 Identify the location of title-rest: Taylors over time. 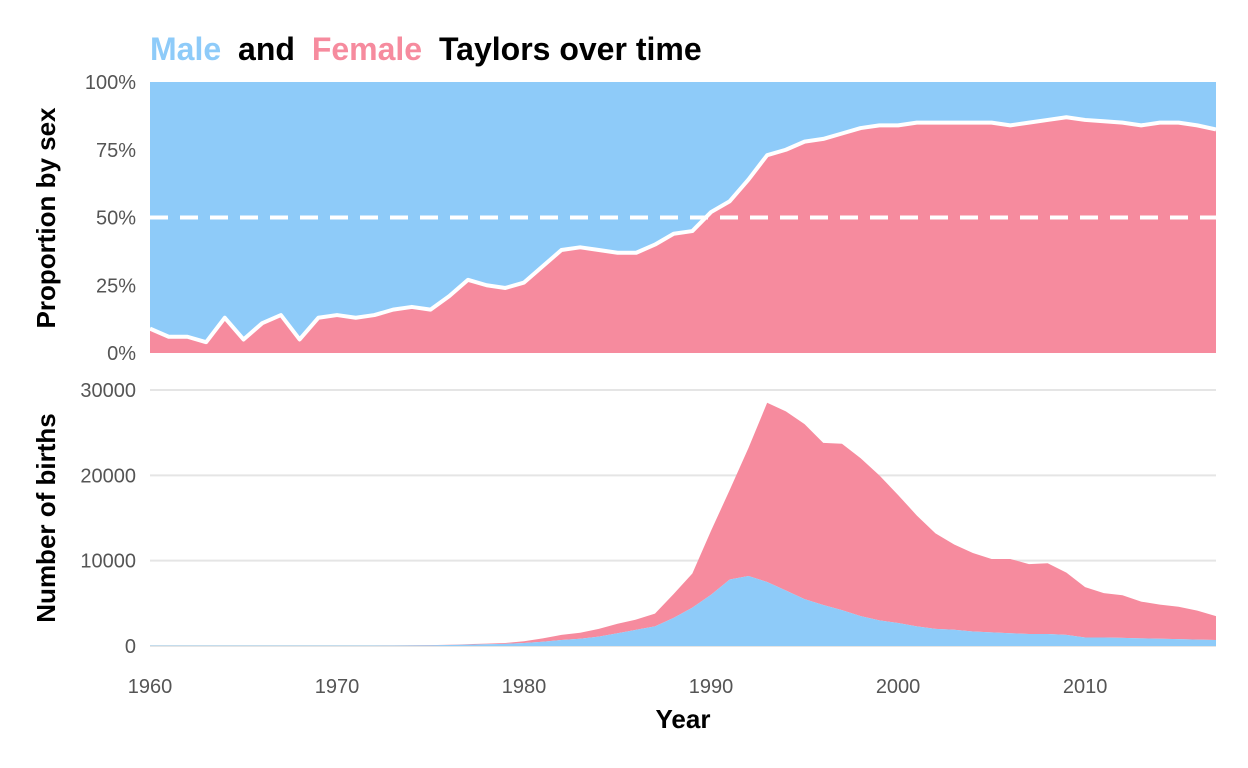
(570, 49).